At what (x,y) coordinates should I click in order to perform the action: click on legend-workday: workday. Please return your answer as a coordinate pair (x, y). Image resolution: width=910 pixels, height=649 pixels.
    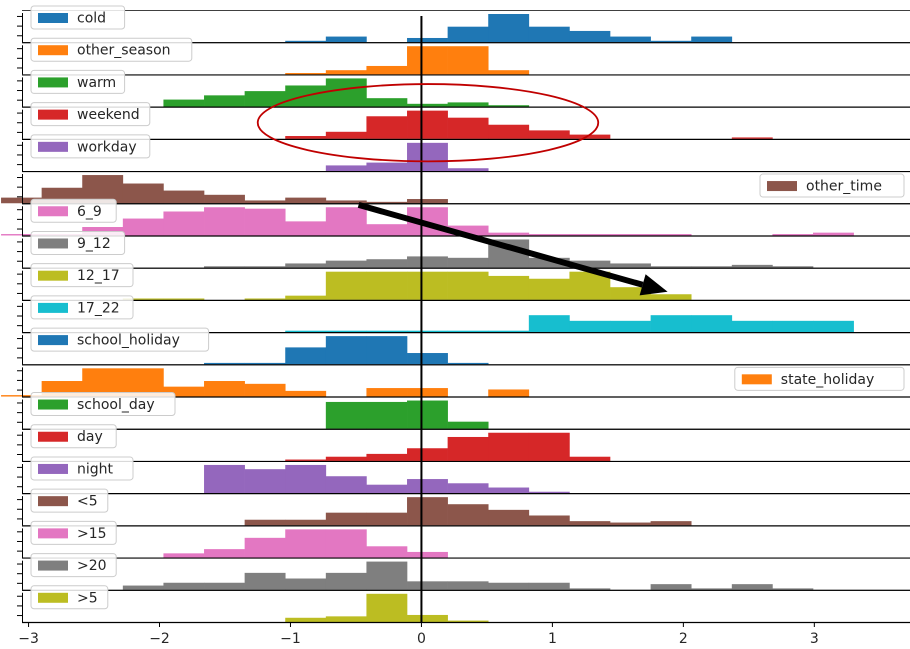
    Looking at the image, I should click on (90, 146).